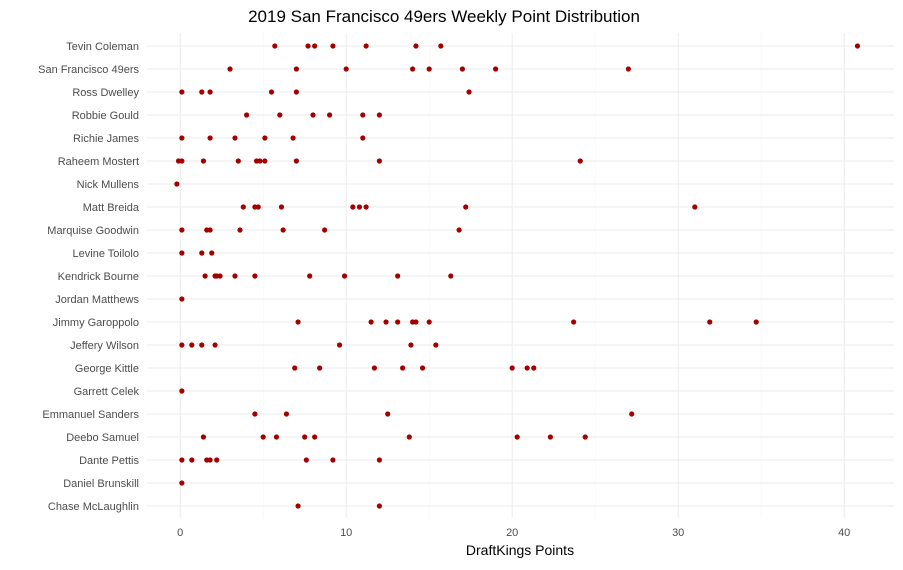 The image size is (903, 570). Describe the element at coordinates (104, 346) in the screenshot. I see `y-tick-label: Jeffery Wilson` at that location.